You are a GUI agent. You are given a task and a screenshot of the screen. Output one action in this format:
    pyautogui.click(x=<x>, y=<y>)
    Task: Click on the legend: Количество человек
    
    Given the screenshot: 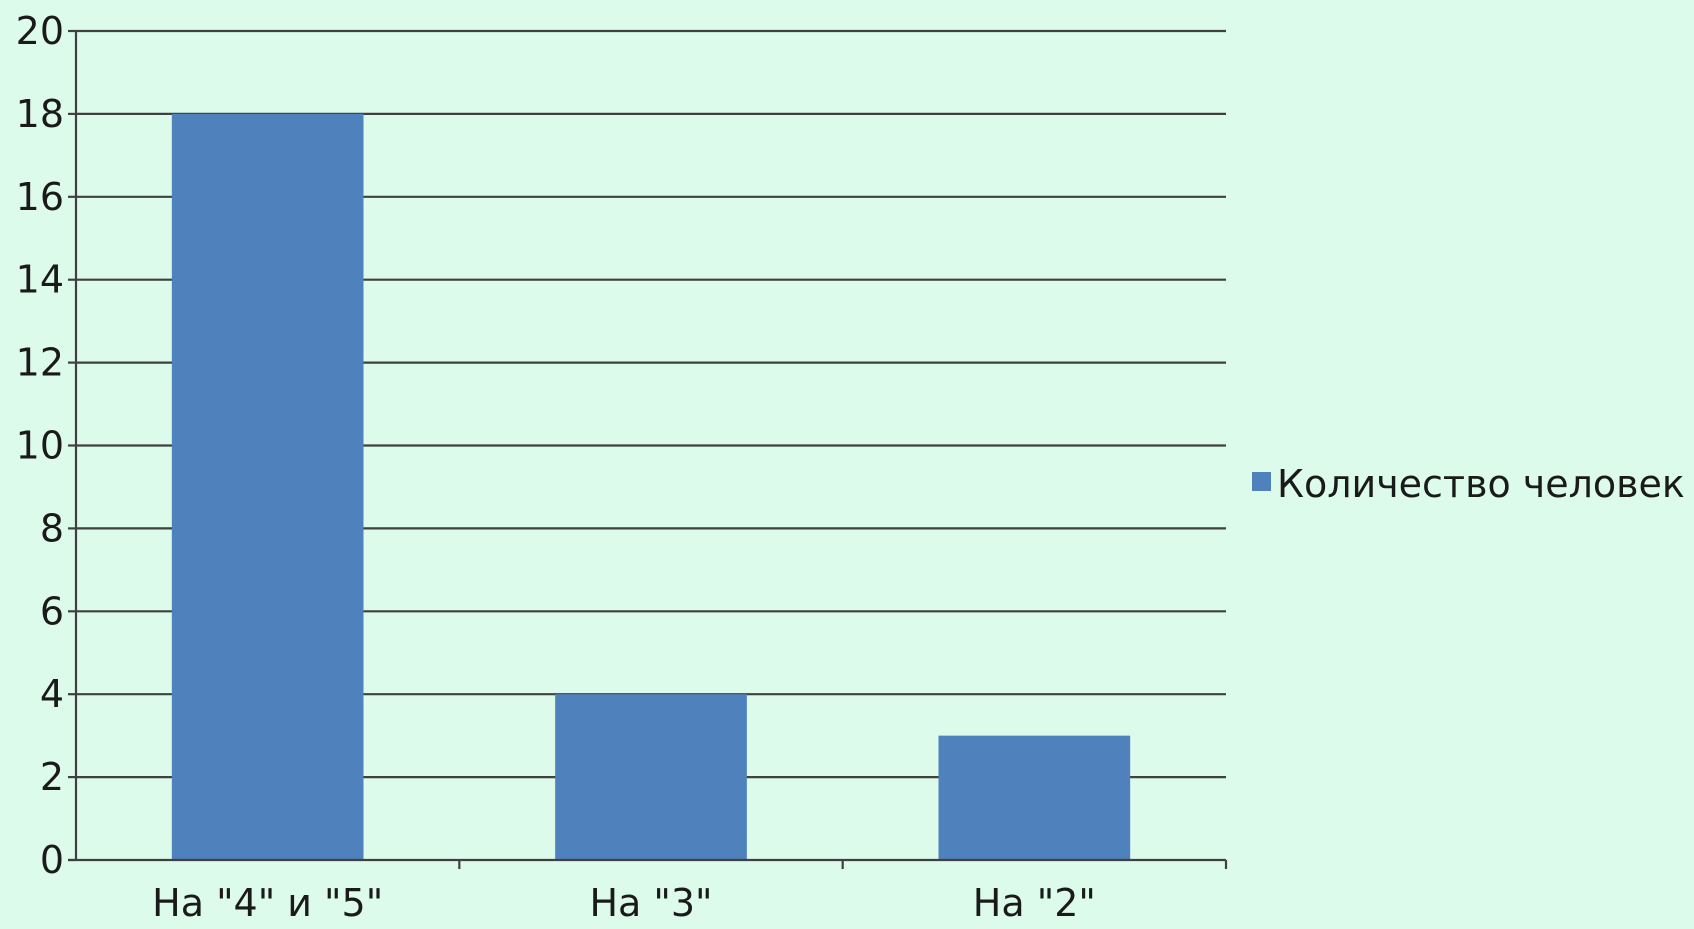 What is the action you would take?
    pyautogui.click(x=1468, y=484)
    